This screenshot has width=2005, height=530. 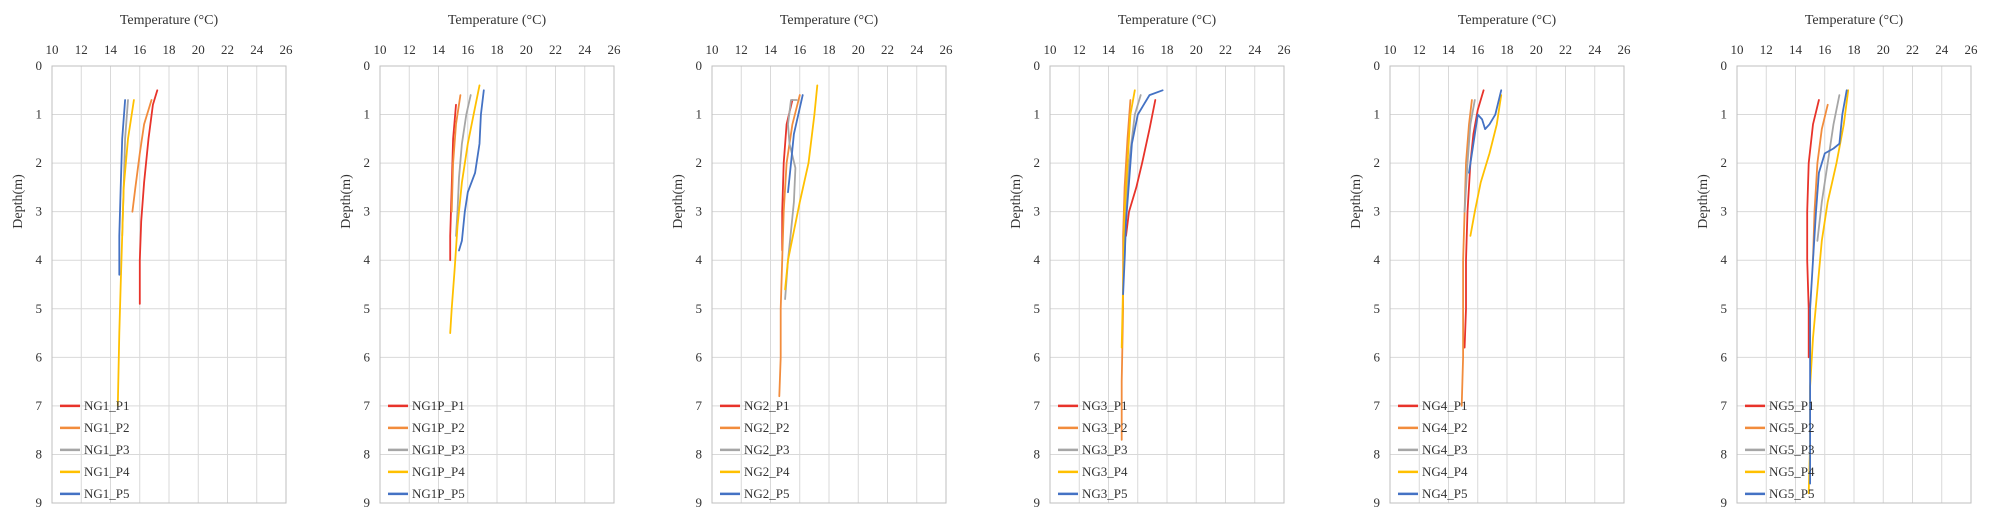 What do you see at coordinates (1820, 182) in the screenshot?
I see `series-line-NG5_P2` at bounding box center [1820, 182].